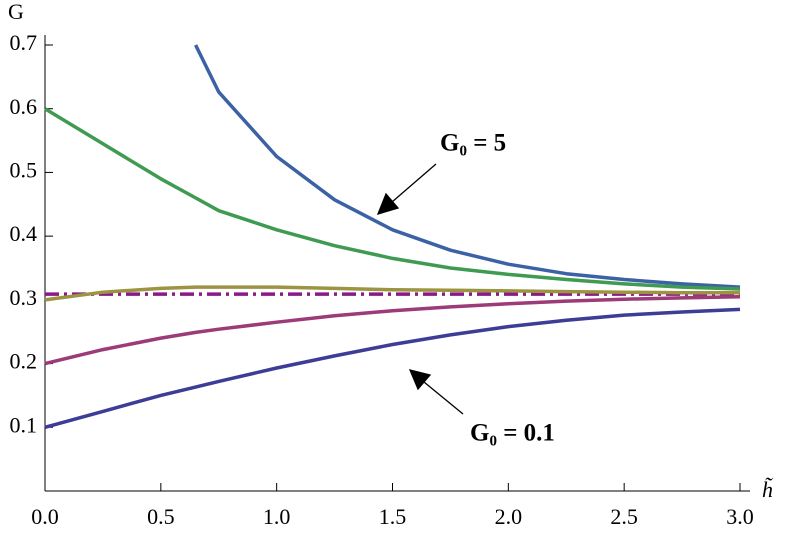 Image resolution: width=790 pixels, height=534 pixels. What do you see at coordinates (624, 516) in the screenshot?
I see `x-tick-label: 2.5` at bounding box center [624, 516].